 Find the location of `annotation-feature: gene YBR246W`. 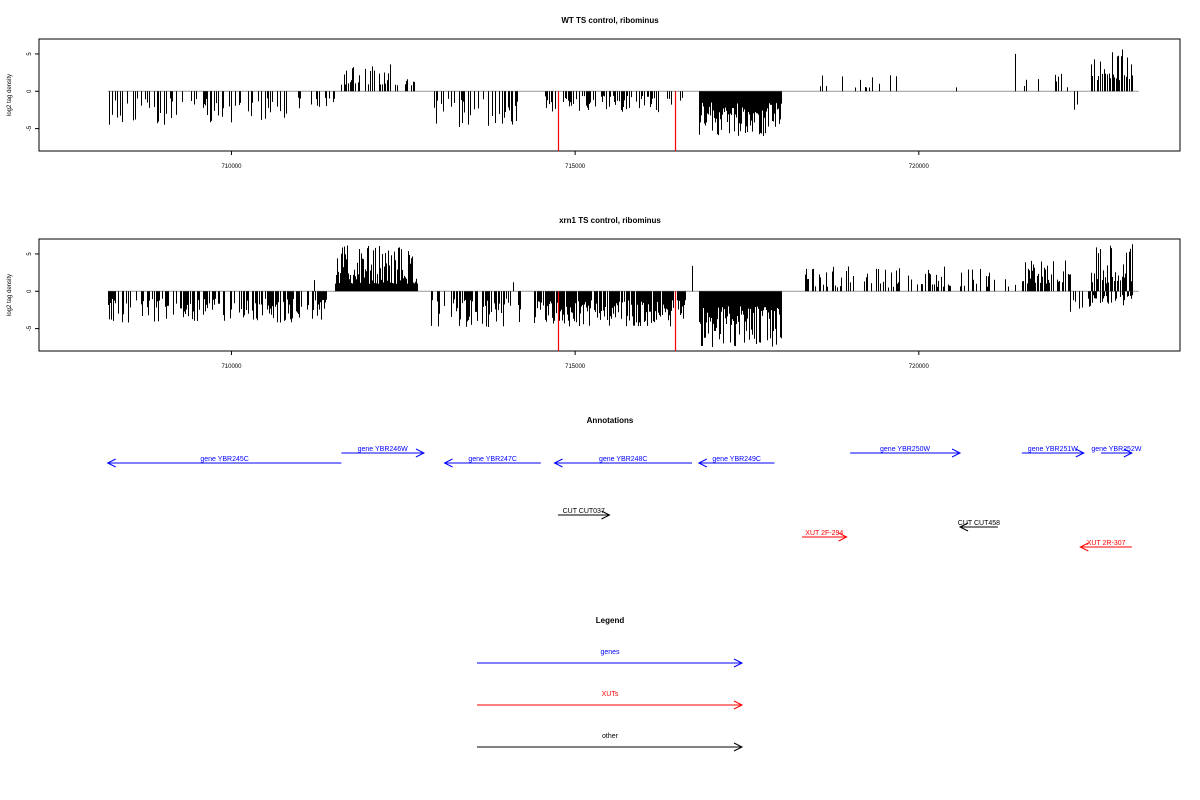

annotation-feature: gene YBR246W is located at coordinates (383, 452).